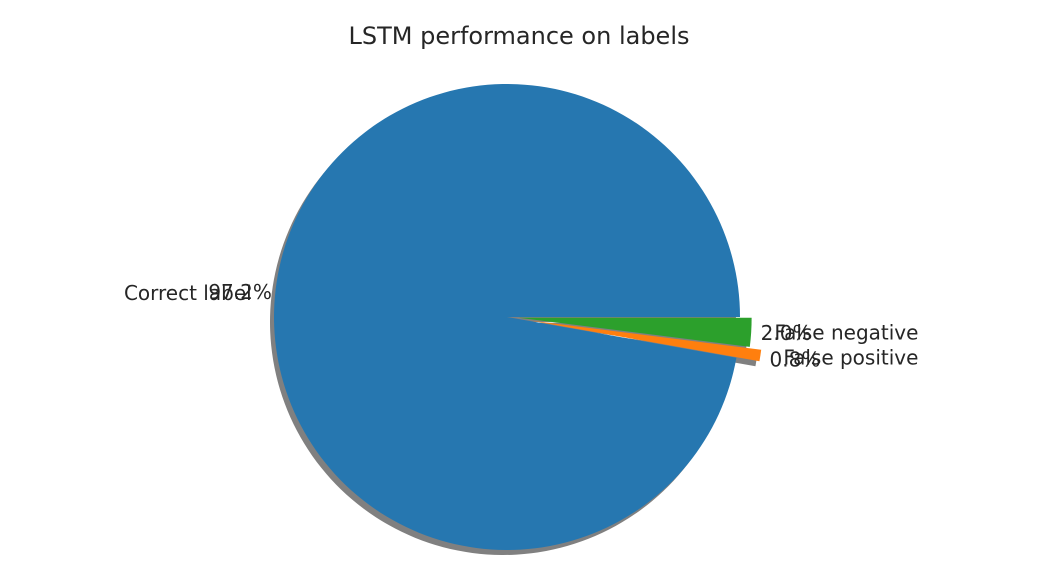 The width and height of the screenshot is (1040, 584). Describe the element at coordinates (795, 359) in the screenshot. I see `slice-percent-false-positive: 0.8%` at that location.